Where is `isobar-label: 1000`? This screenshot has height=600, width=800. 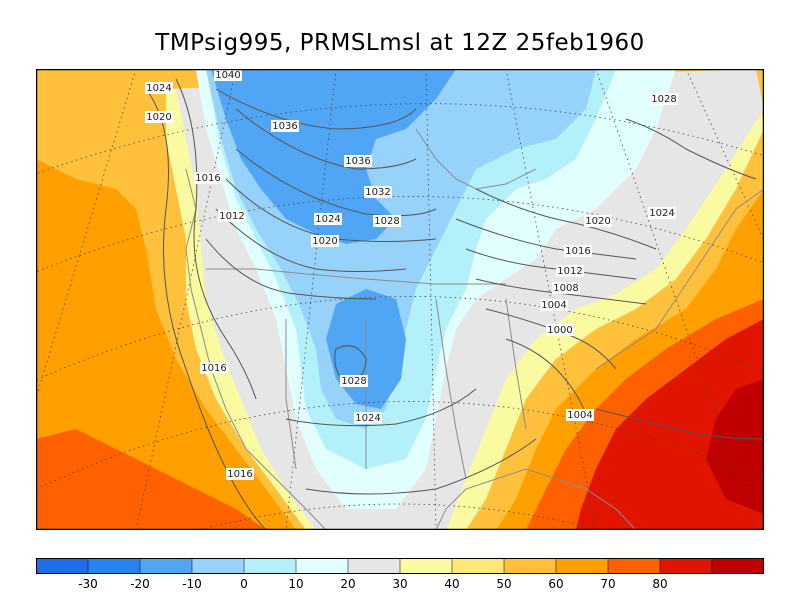
isobar-label: 1000 is located at coordinates (560, 330).